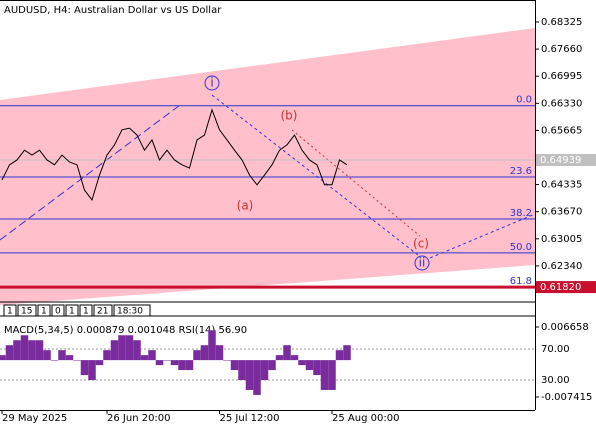 The height and width of the screenshot is (425, 596). Describe the element at coordinates (34, 418) in the screenshot. I see `x-tick-label: 29 May 2025` at that location.